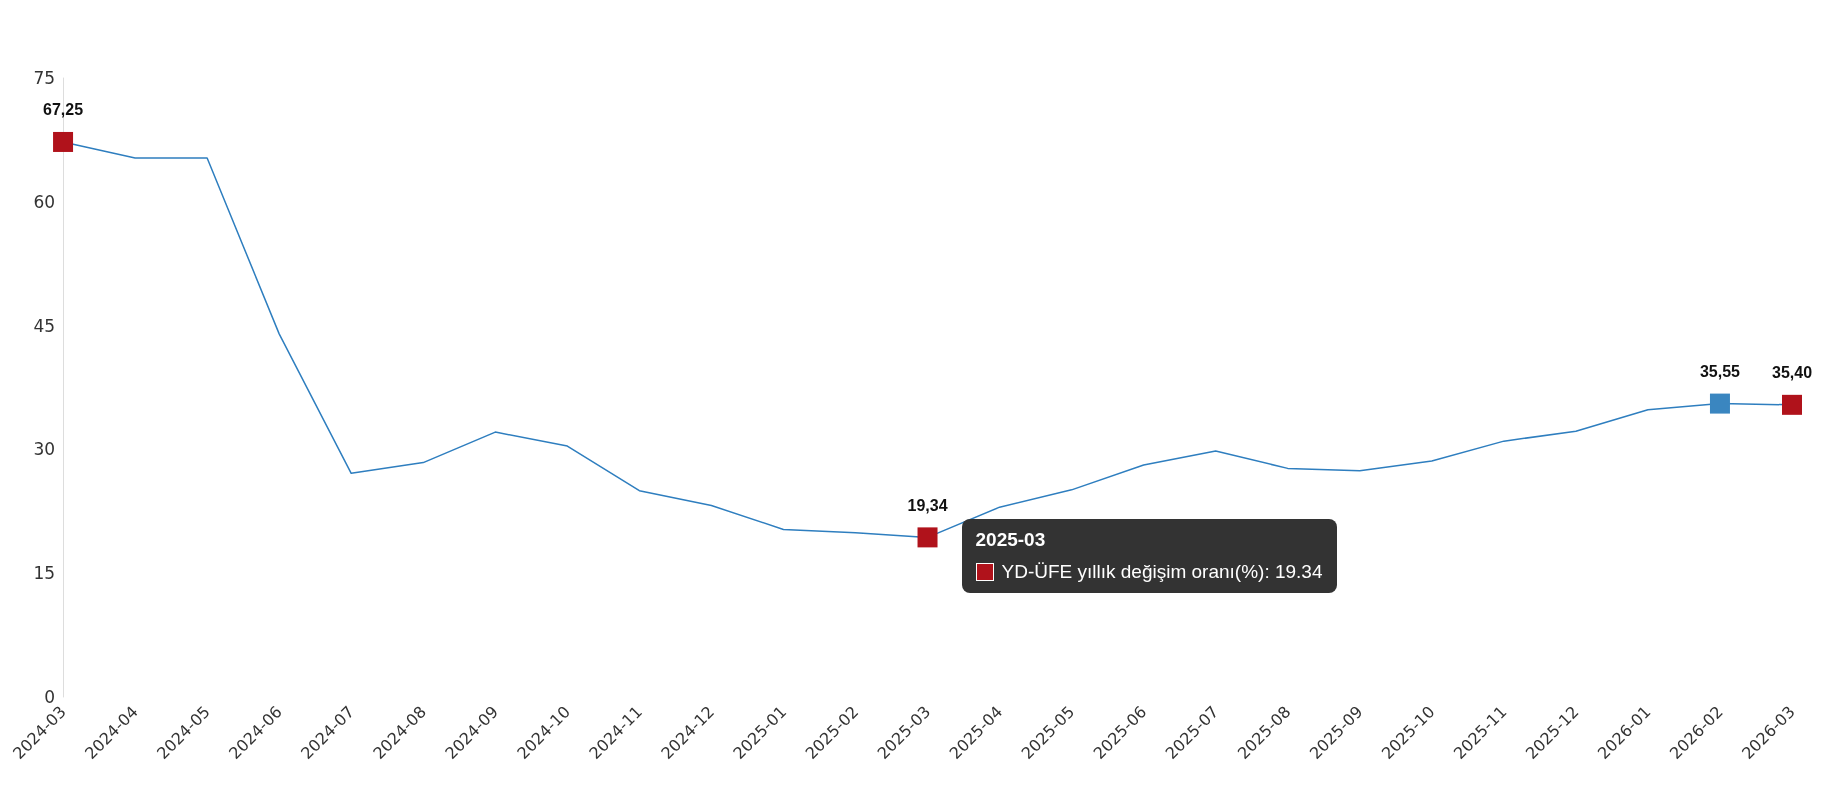 This screenshot has height=800, width=1830. What do you see at coordinates (1149, 556) in the screenshot?
I see `tooltip-box: 2025-03 YD-ÜFE yıllık değişim oranı(%): 19.34` at bounding box center [1149, 556].